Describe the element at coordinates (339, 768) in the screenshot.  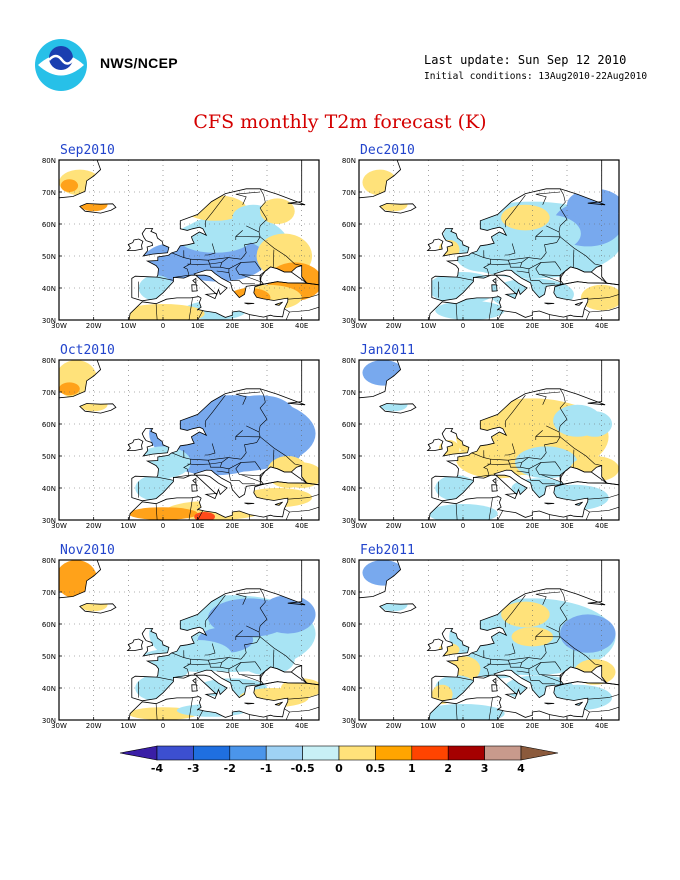
I see `colorbar-label: 0` at that location.